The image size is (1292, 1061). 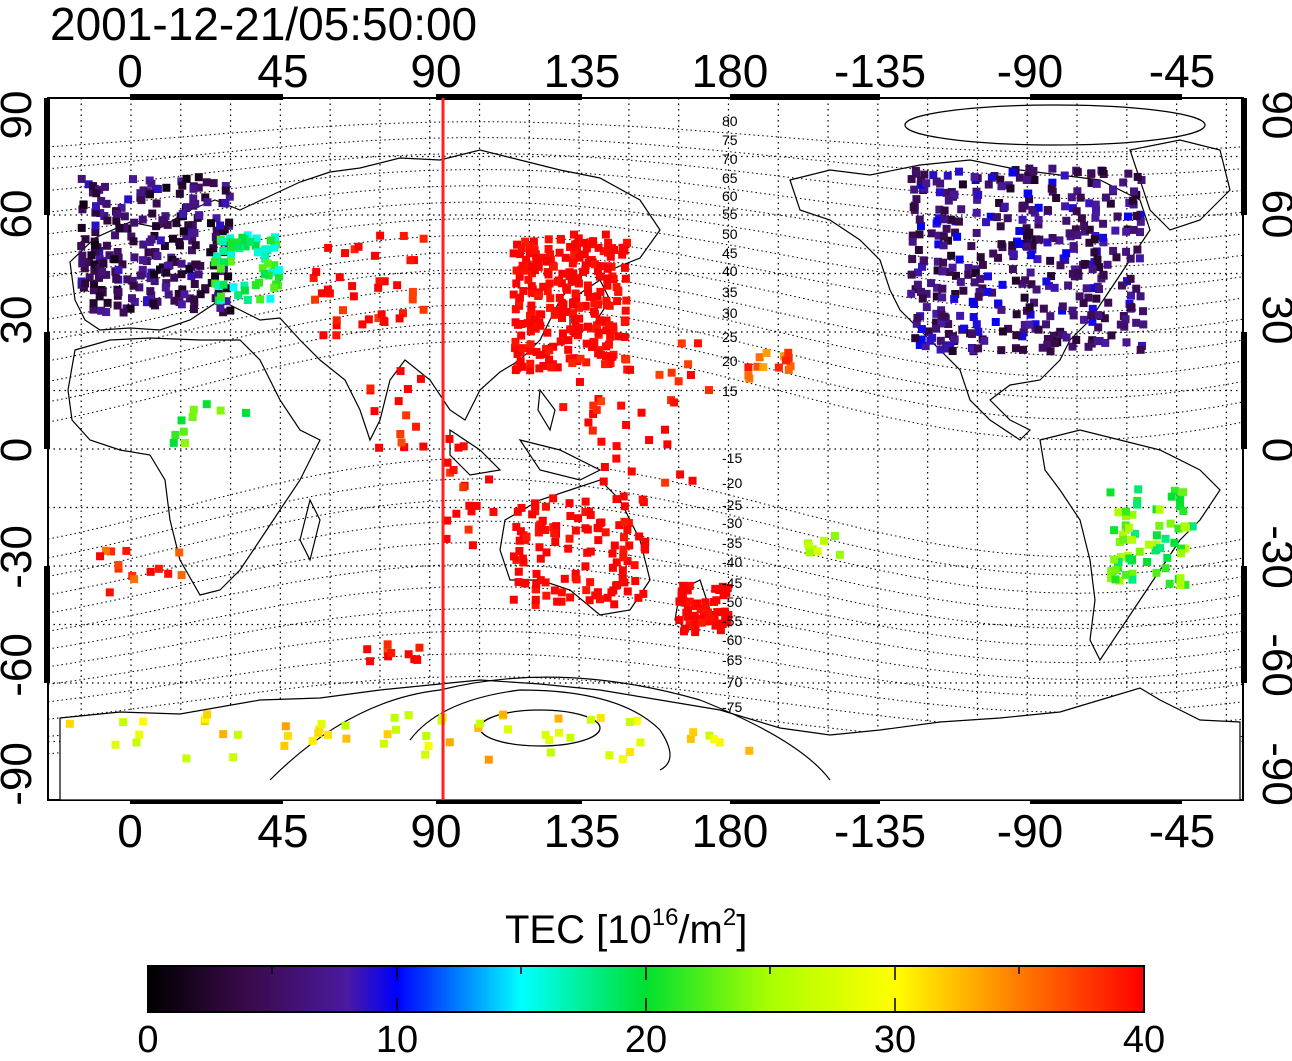 What do you see at coordinates (732, 640) in the screenshot?
I see `contour-label: -60` at bounding box center [732, 640].